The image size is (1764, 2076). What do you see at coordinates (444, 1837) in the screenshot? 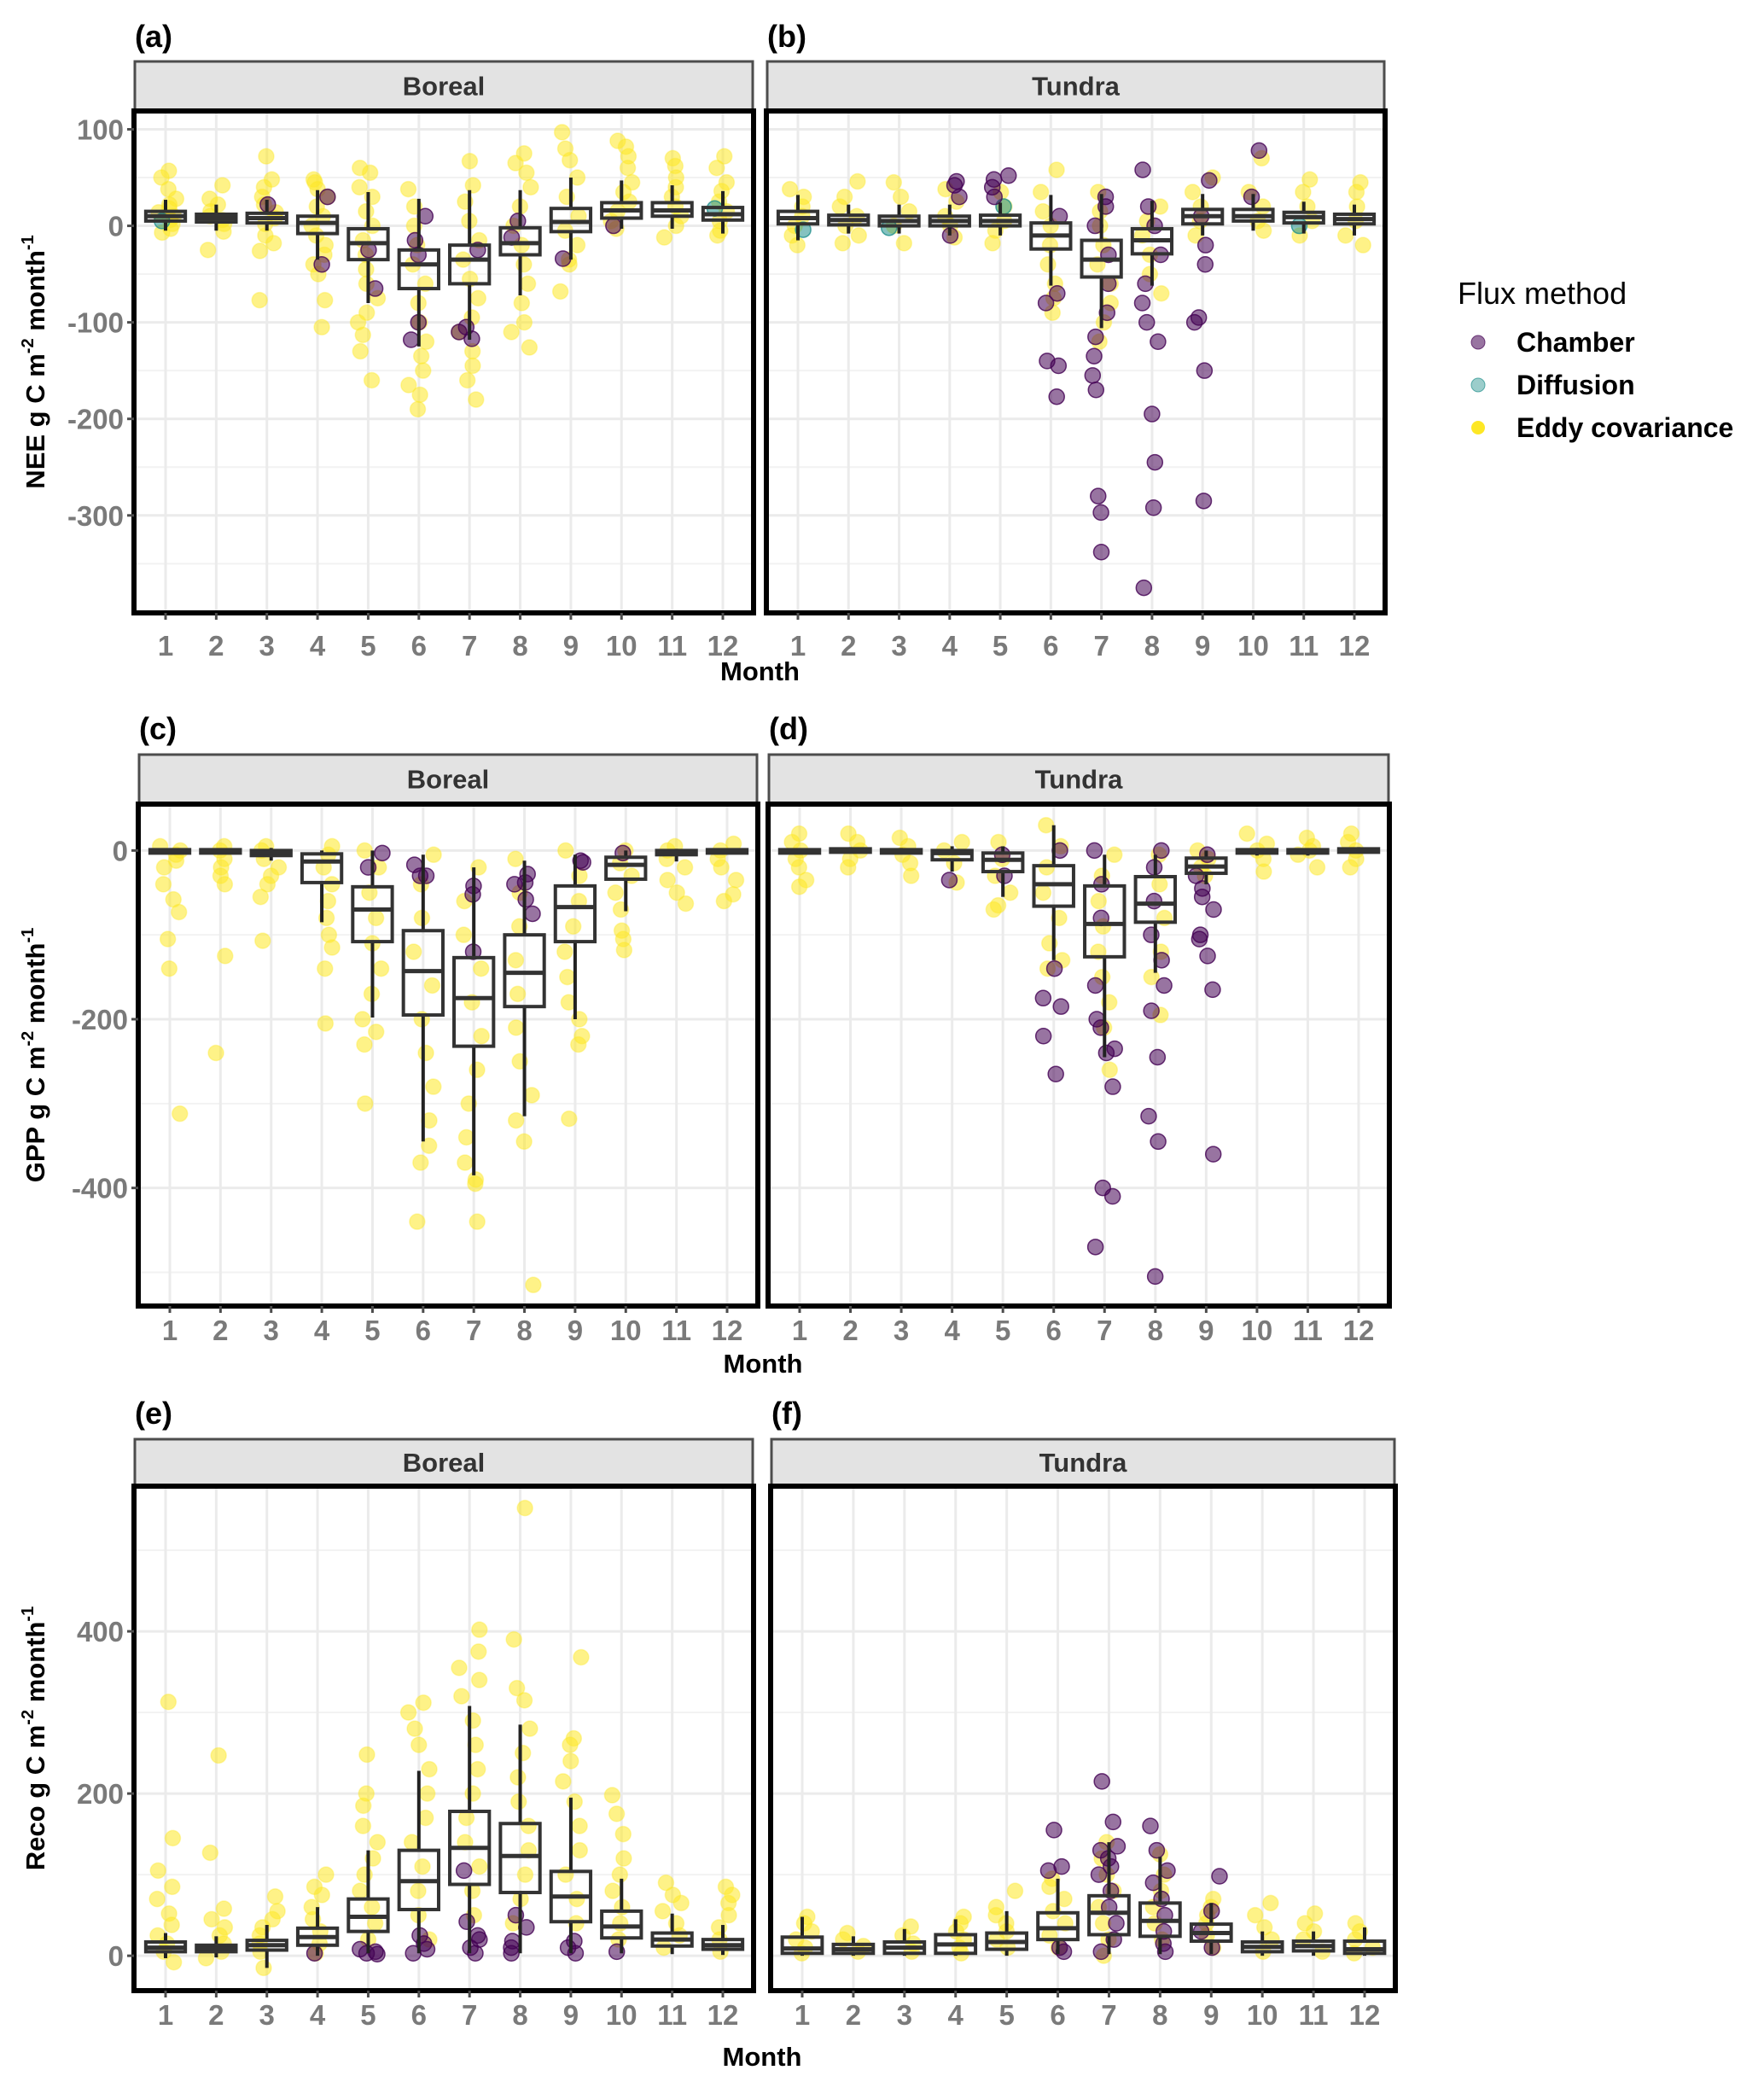
I see `boxplots` at bounding box center [444, 1837].